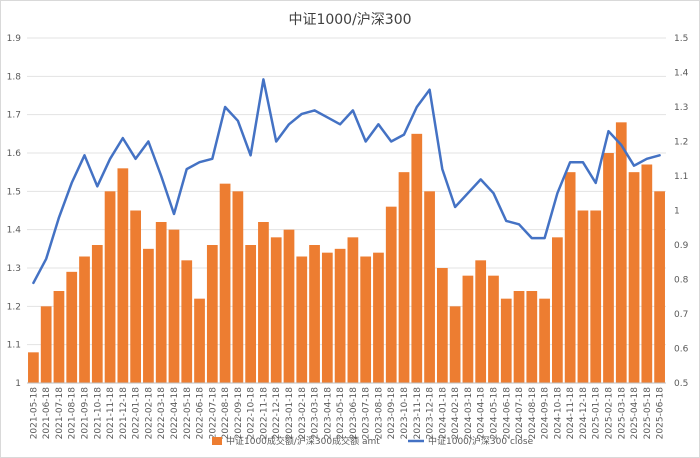  Describe the element at coordinates (47, 413) in the screenshot. I see `x-tick-label: 2021-06-18` at that location.